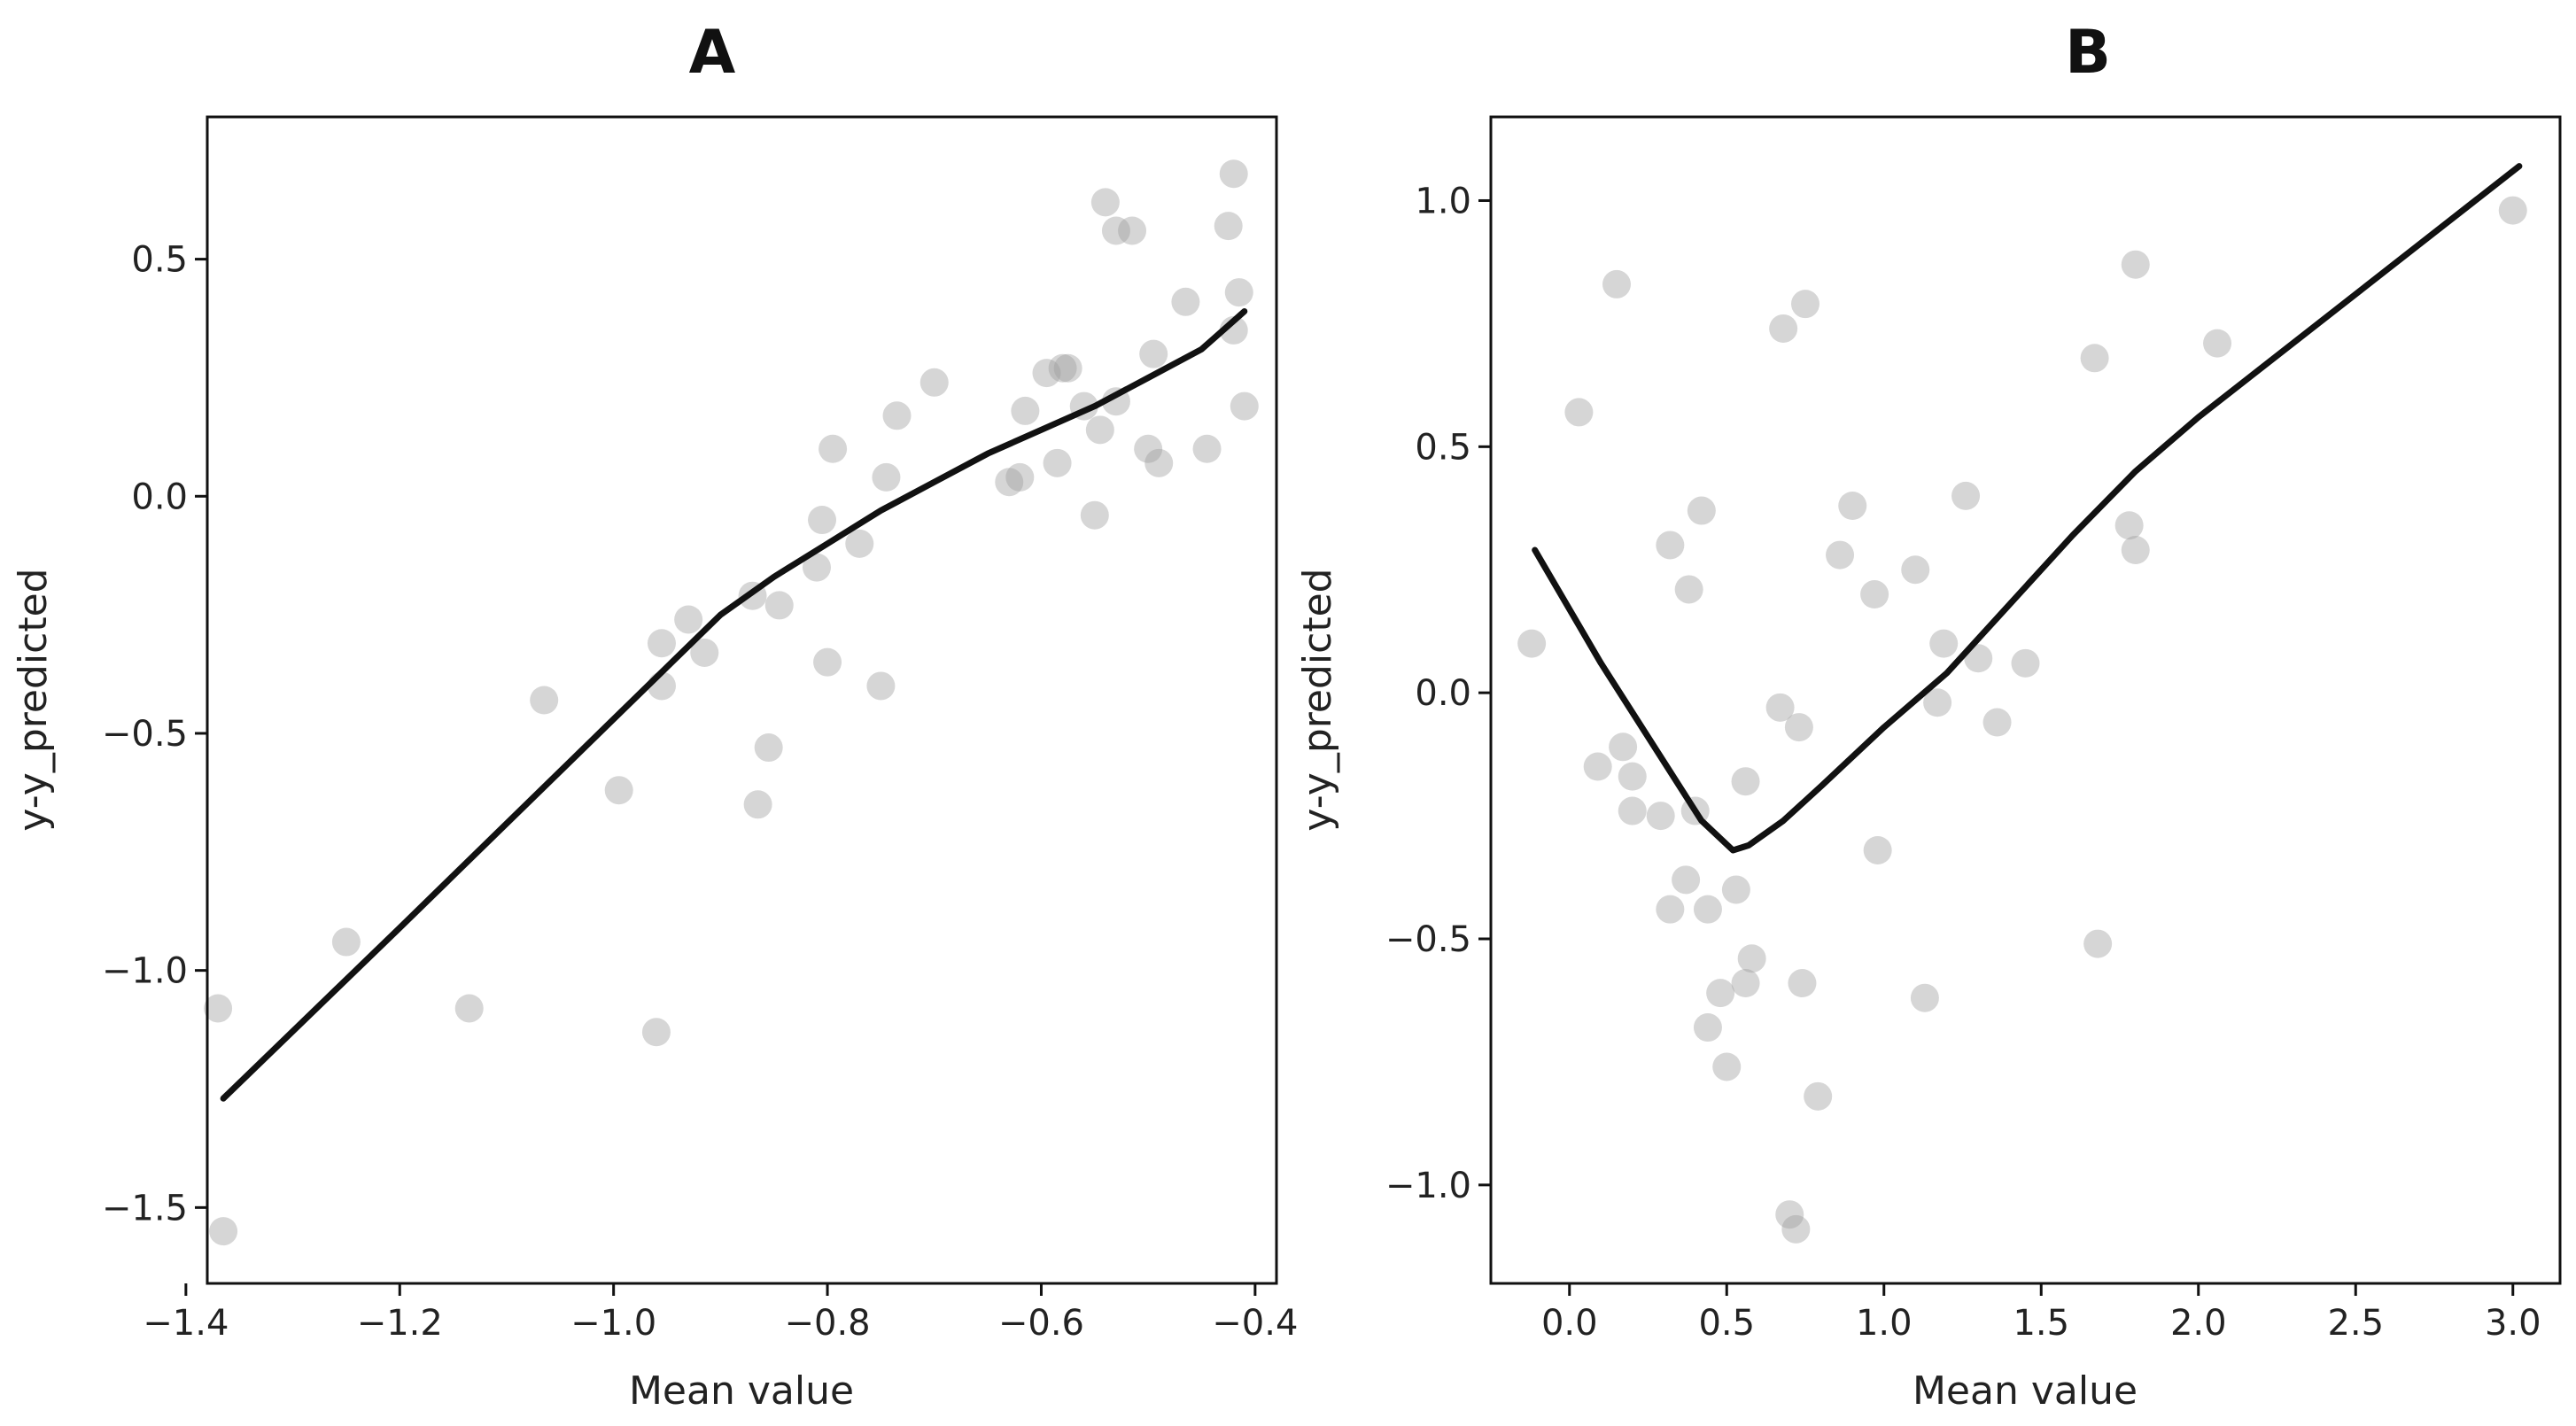 This screenshot has height=1426, width=2576. Describe the element at coordinates (2041, 1324) in the screenshot. I see `panel-b-x-tick-label: 1.5` at that location.